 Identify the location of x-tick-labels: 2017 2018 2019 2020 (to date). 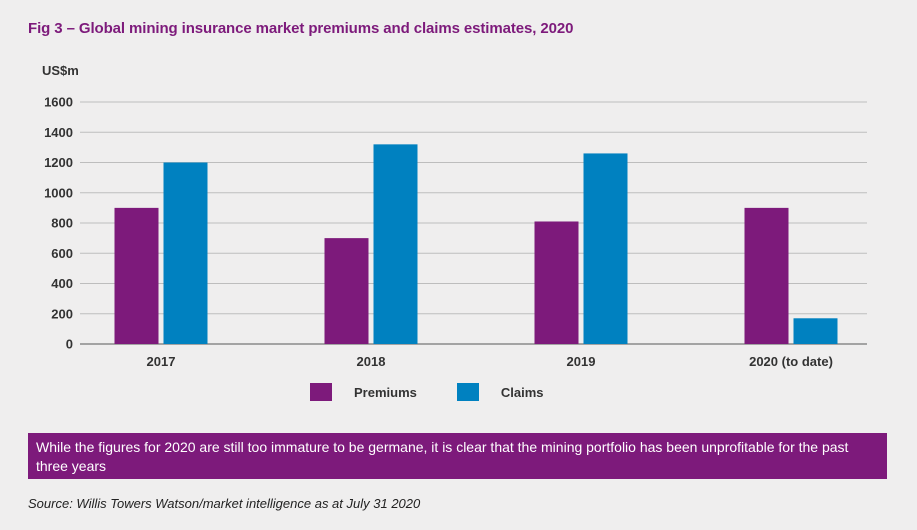
(490, 361).